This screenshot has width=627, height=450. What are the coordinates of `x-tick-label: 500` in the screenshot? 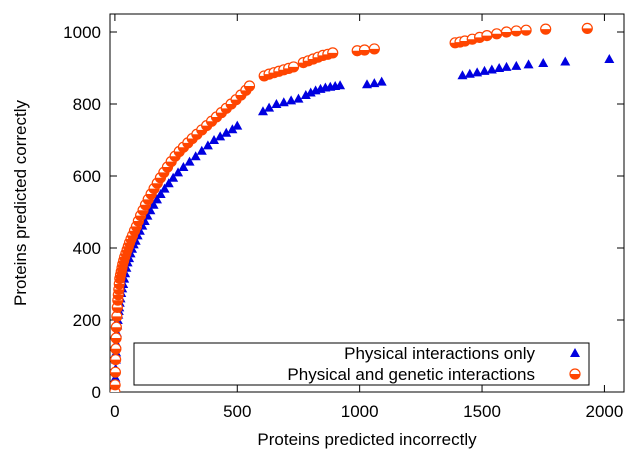 It's located at (237, 411).